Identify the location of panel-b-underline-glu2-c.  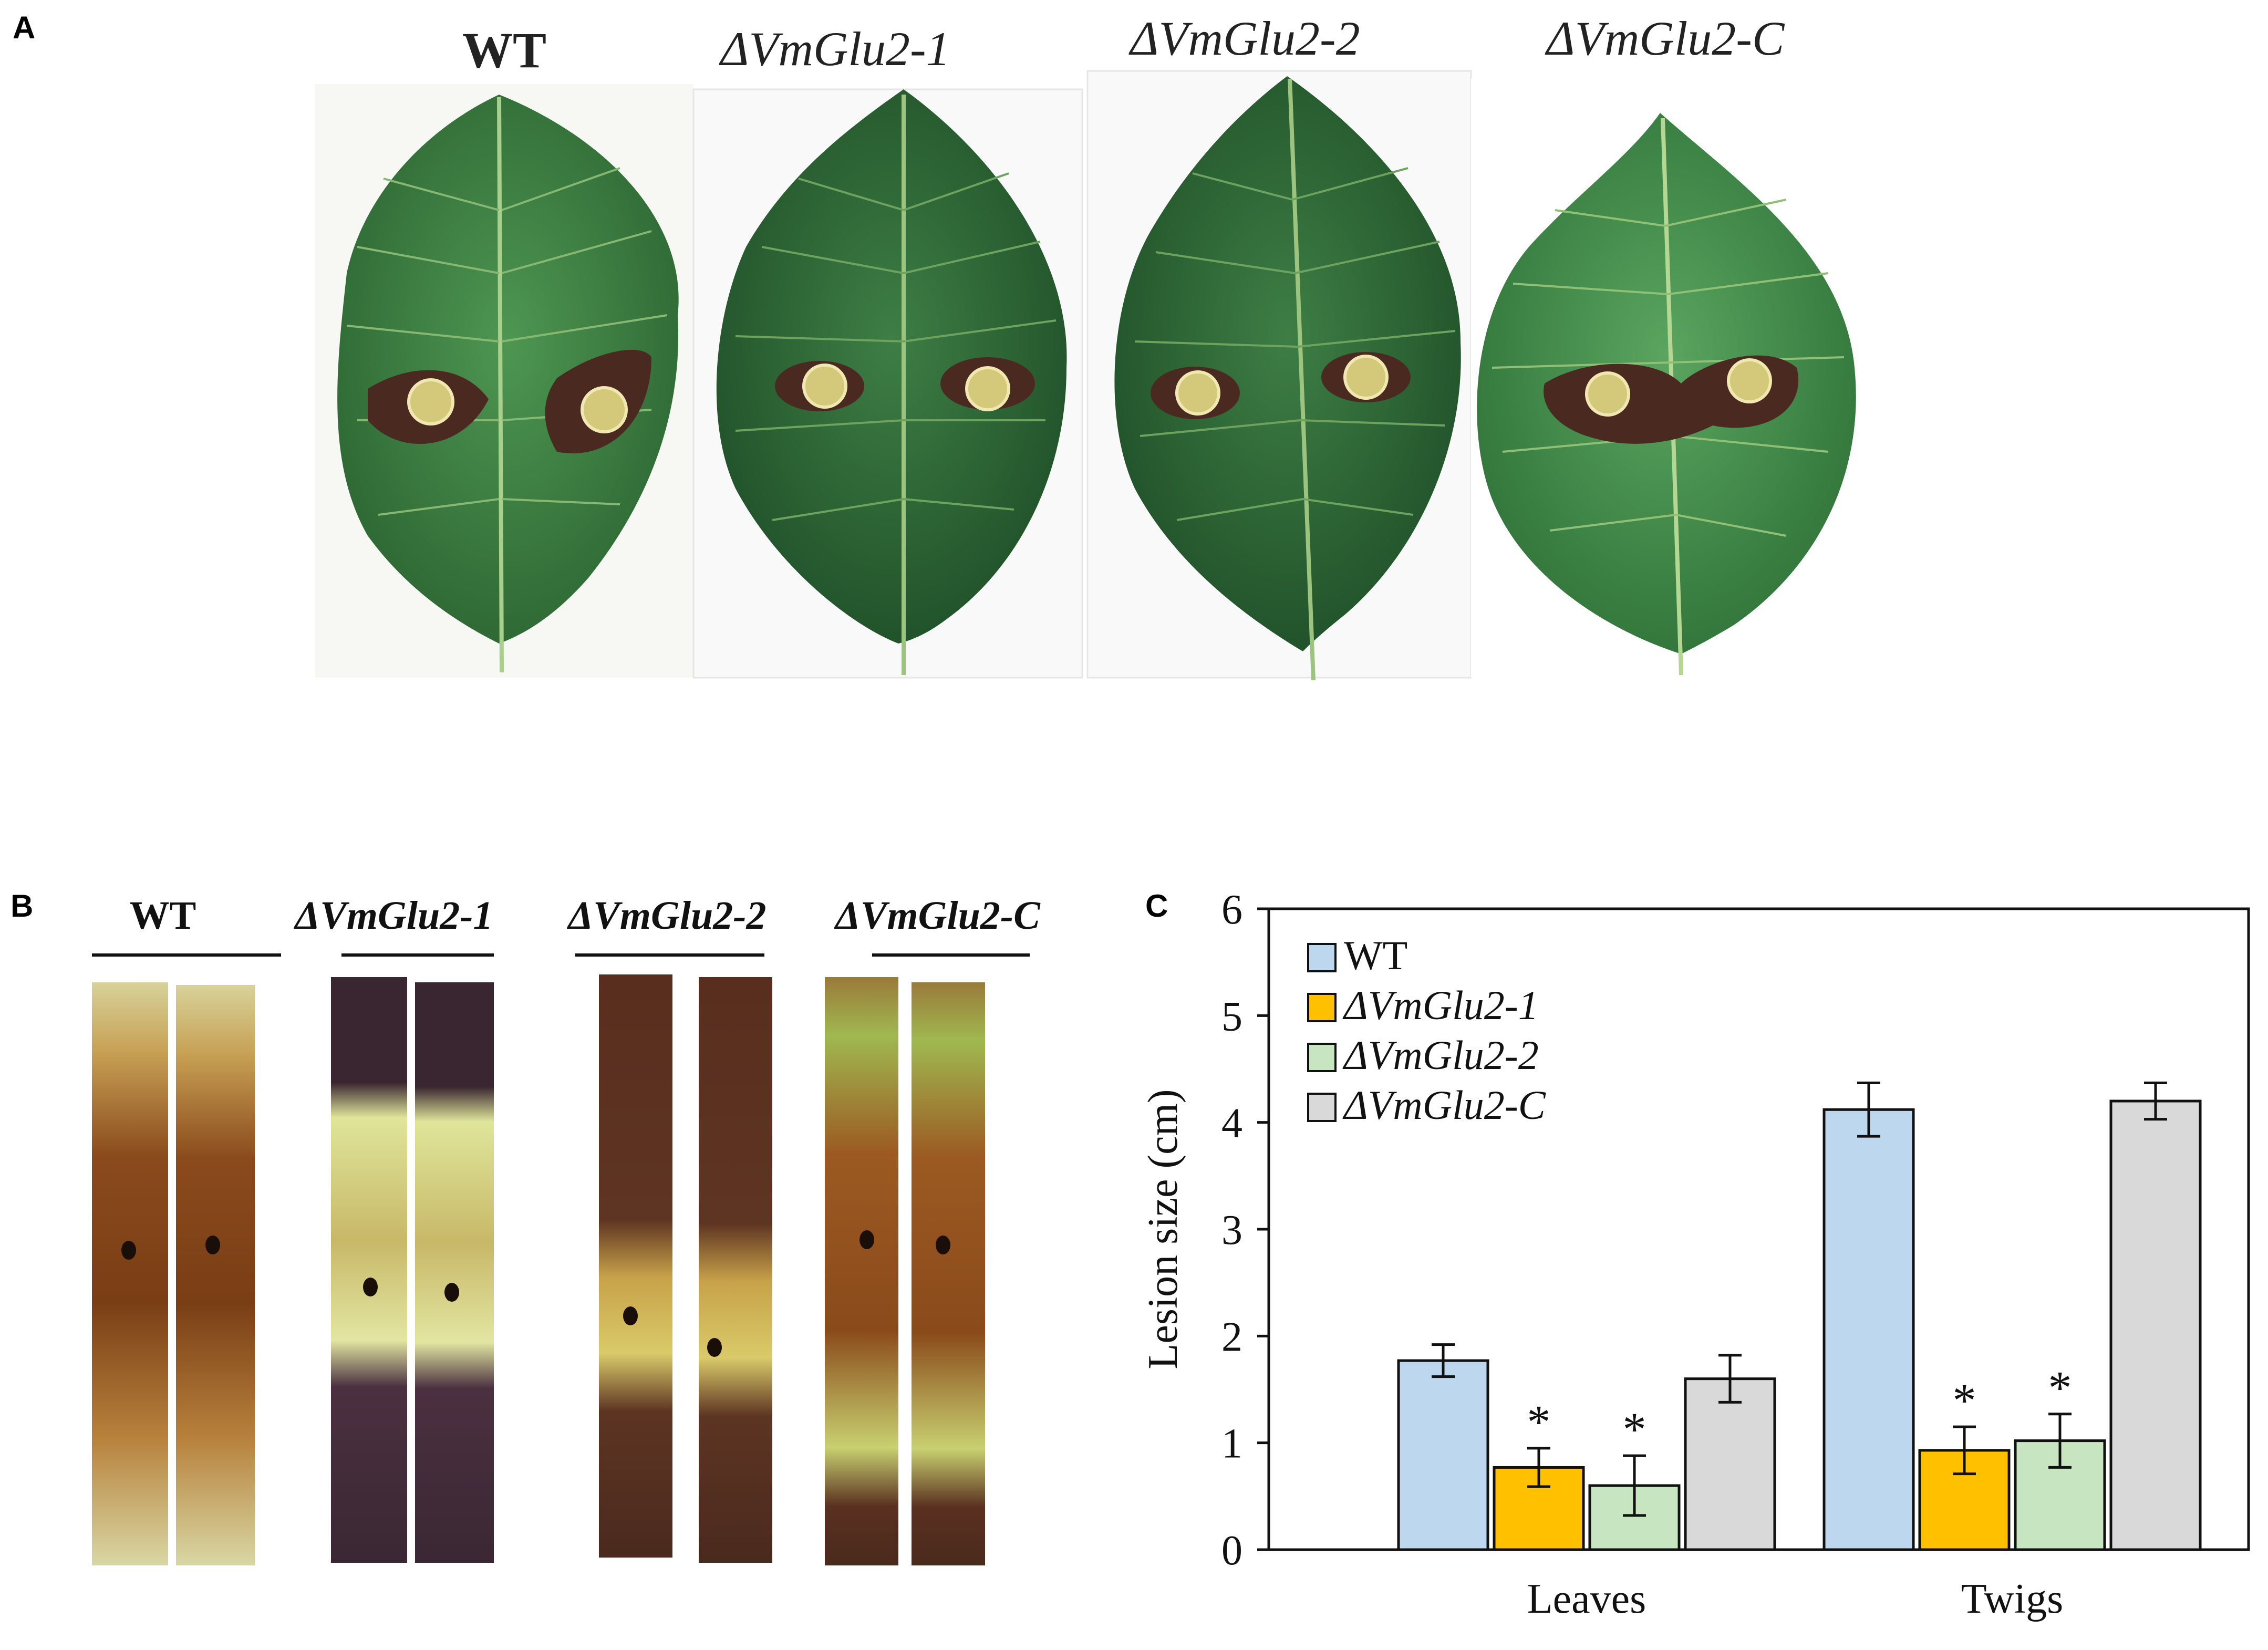
(951, 955).